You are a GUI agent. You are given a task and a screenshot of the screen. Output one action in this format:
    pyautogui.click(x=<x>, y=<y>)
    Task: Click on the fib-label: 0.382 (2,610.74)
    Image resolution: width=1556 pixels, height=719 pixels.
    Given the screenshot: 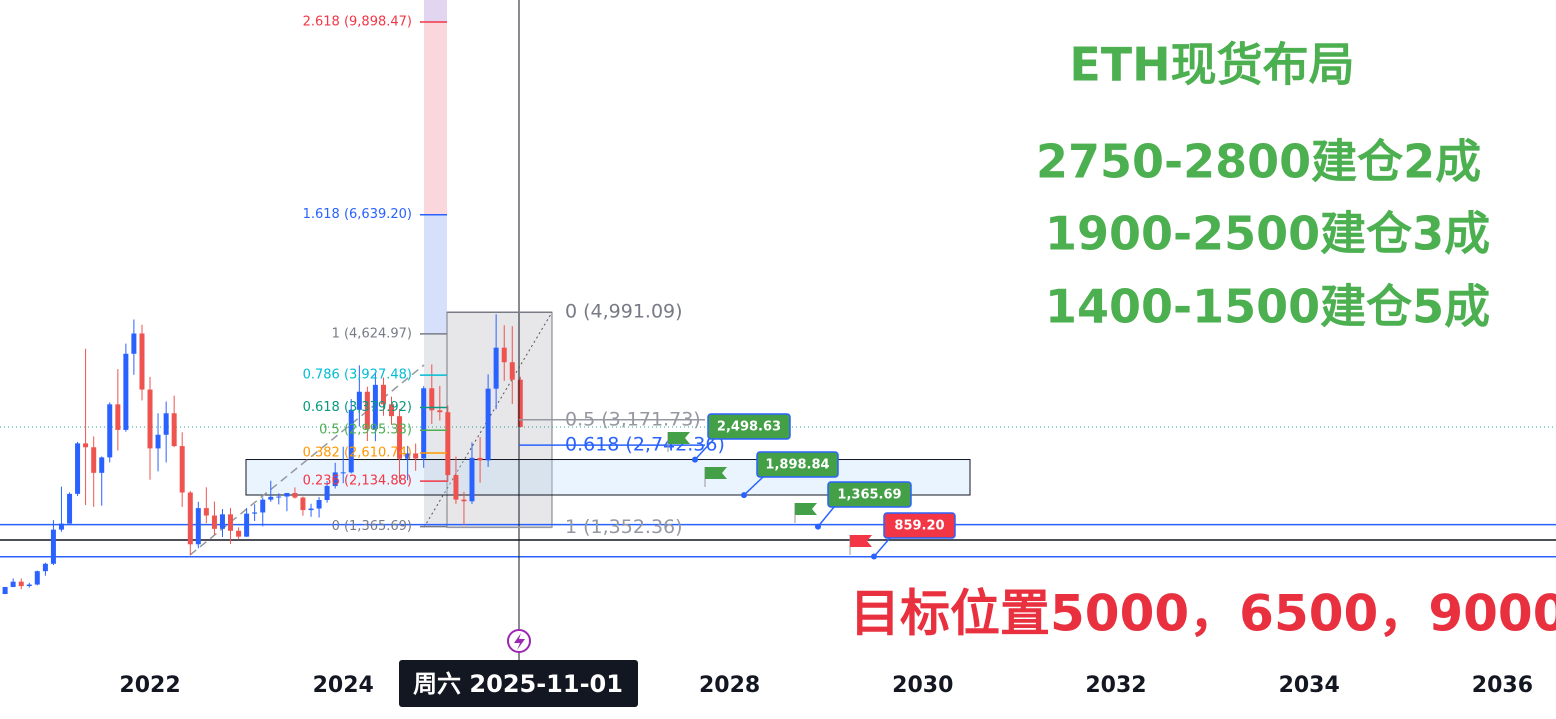 What is the action you would take?
    pyautogui.click(x=357, y=452)
    